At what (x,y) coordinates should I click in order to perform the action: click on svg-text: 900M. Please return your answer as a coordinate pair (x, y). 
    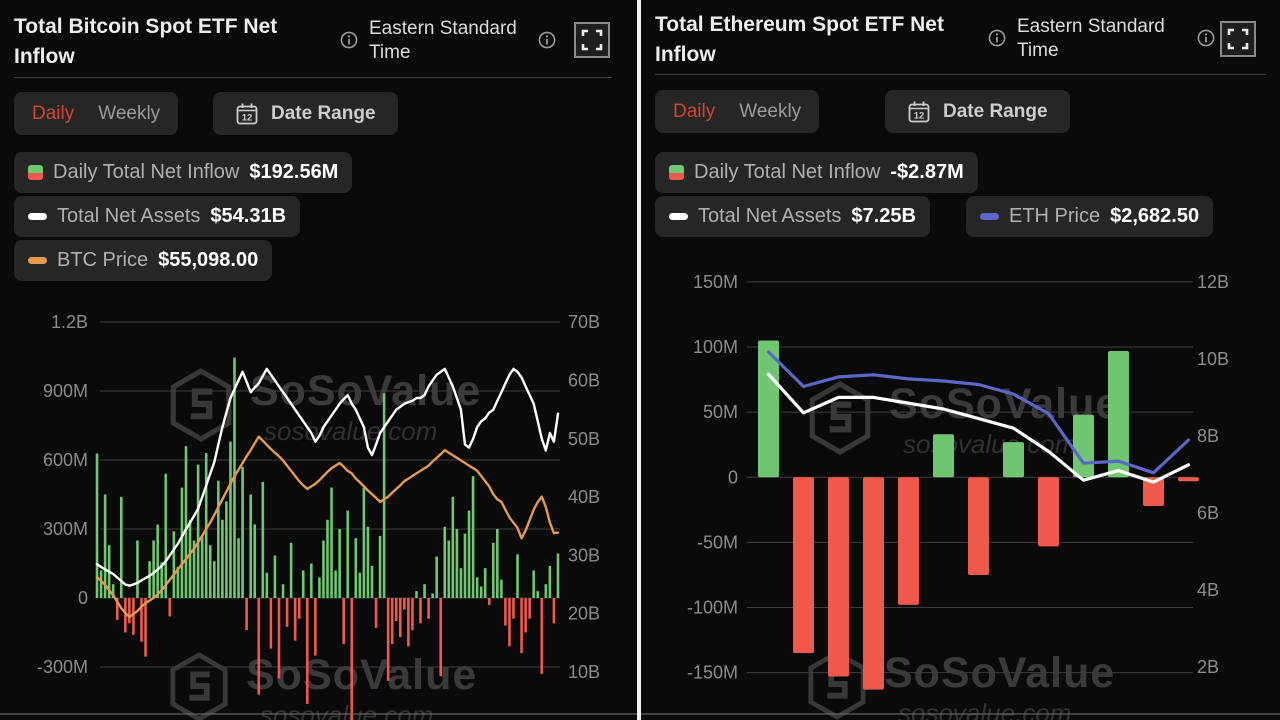
    Looking at the image, I should click on (65, 391).